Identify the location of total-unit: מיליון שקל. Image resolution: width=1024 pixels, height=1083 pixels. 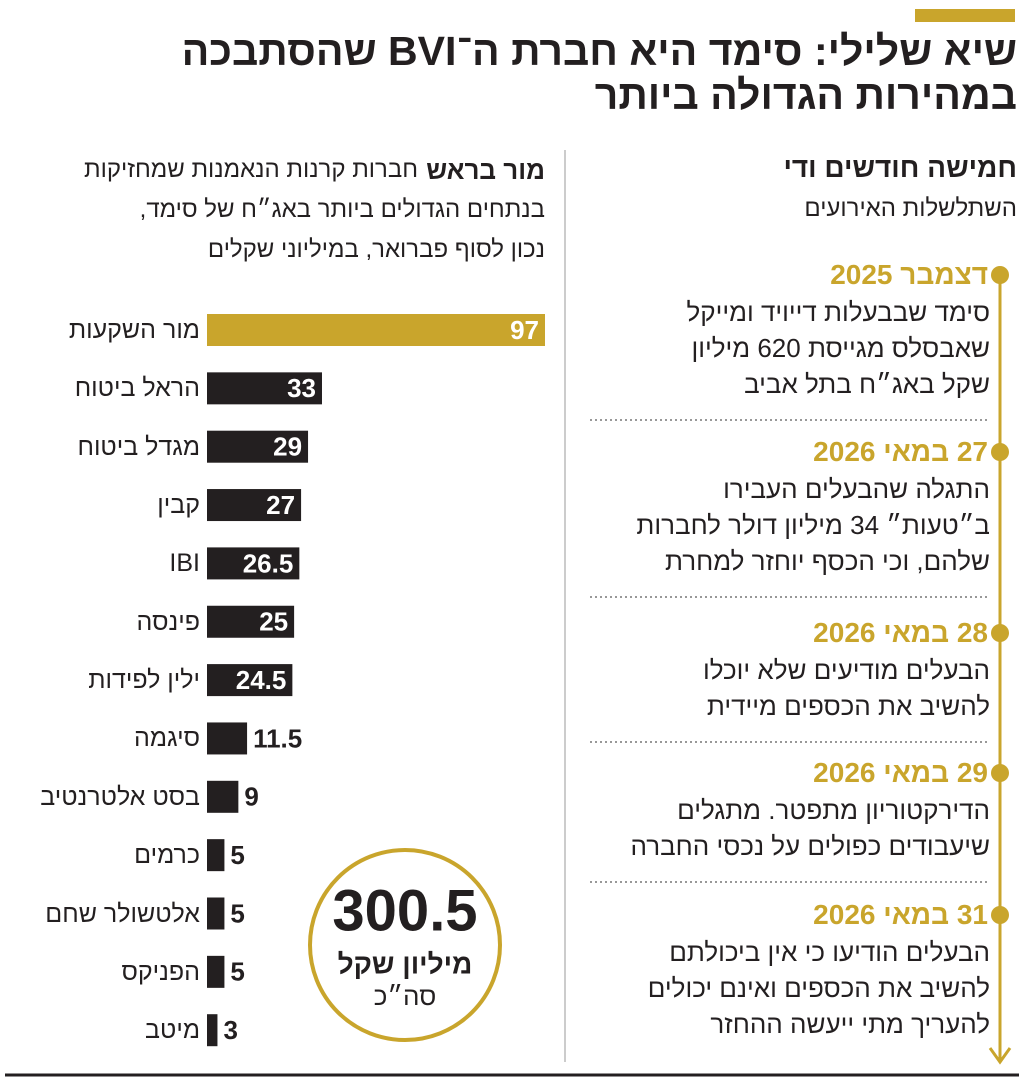
(405, 963).